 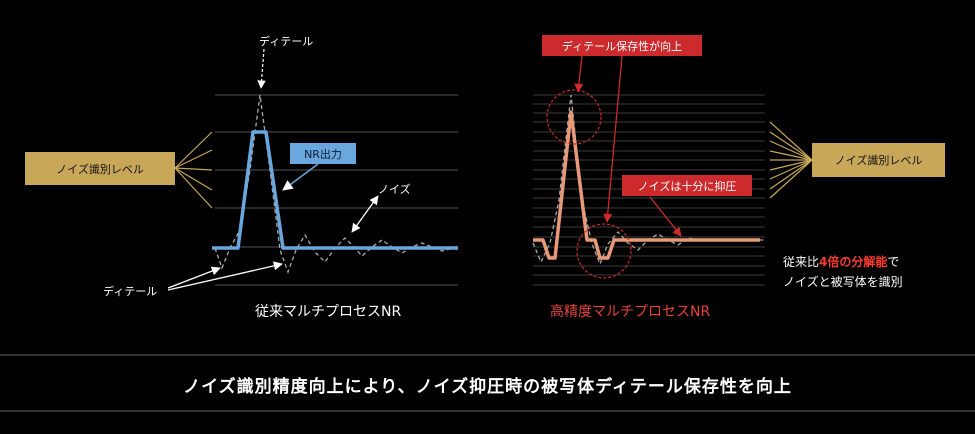 I want to click on right-noise-level-box: ノイズ識別レベル, so click(x=878, y=160).